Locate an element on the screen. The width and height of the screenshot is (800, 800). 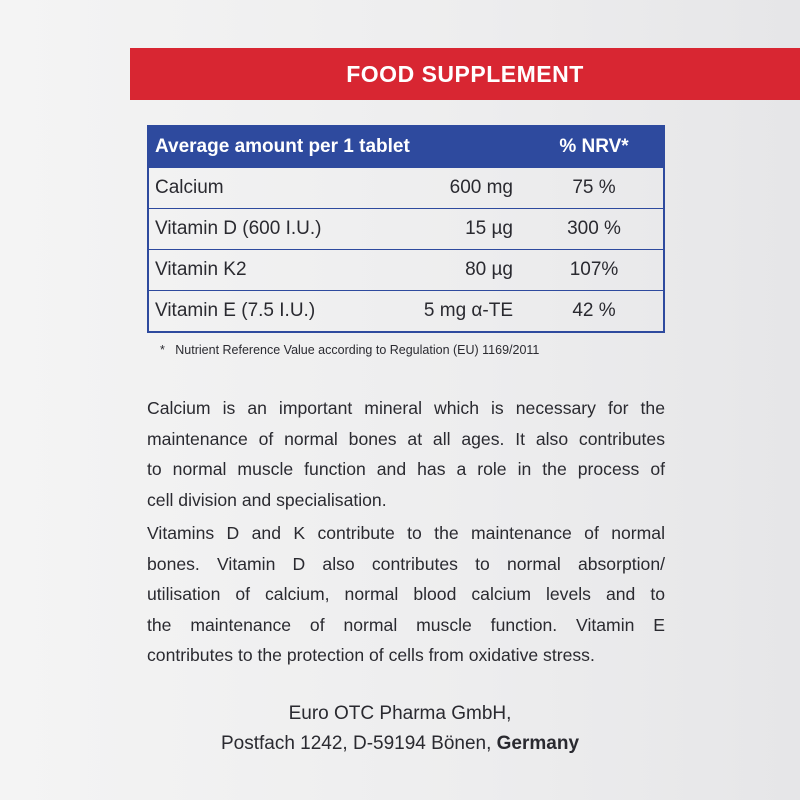
table-row: Vitamin D (600 I.U.) 15 µg 300 % is located at coordinates (406, 228).